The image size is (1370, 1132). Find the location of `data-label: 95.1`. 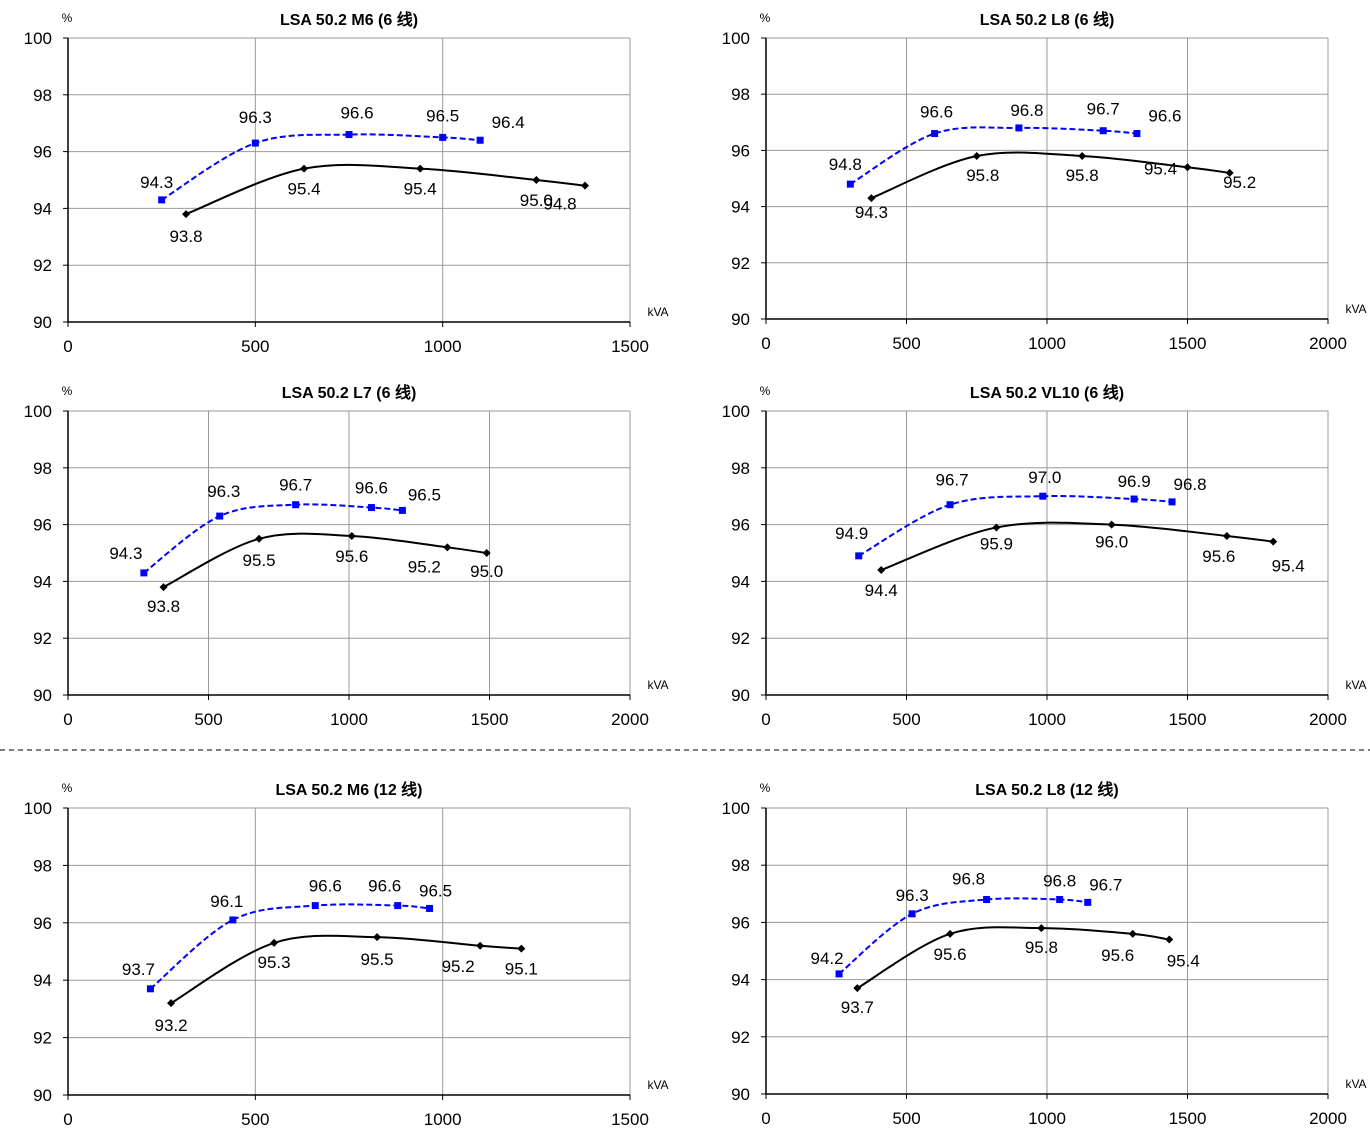

data-label: 95.1 is located at coordinates (521, 969).